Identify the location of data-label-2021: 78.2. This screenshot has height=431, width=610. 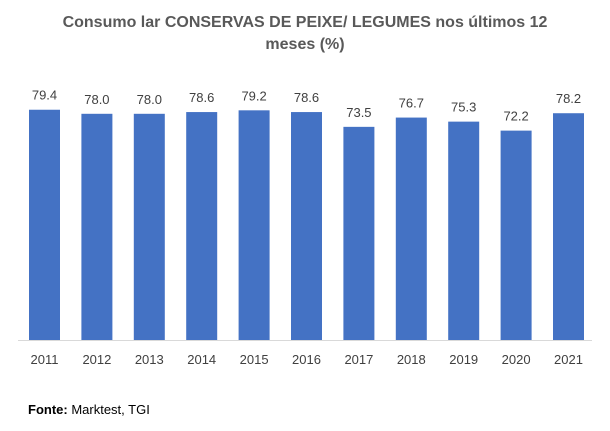
(568, 98).